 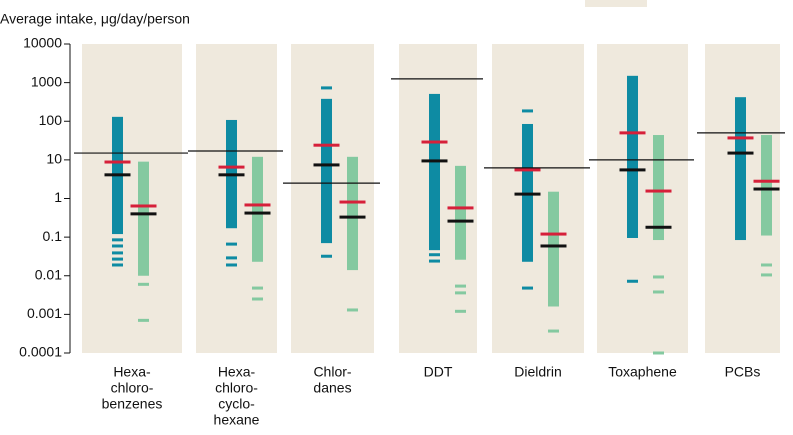 What do you see at coordinates (537, 372) in the screenshot?
I see `x-tick-label: Dieldrin` at bounding box center [537, 372].